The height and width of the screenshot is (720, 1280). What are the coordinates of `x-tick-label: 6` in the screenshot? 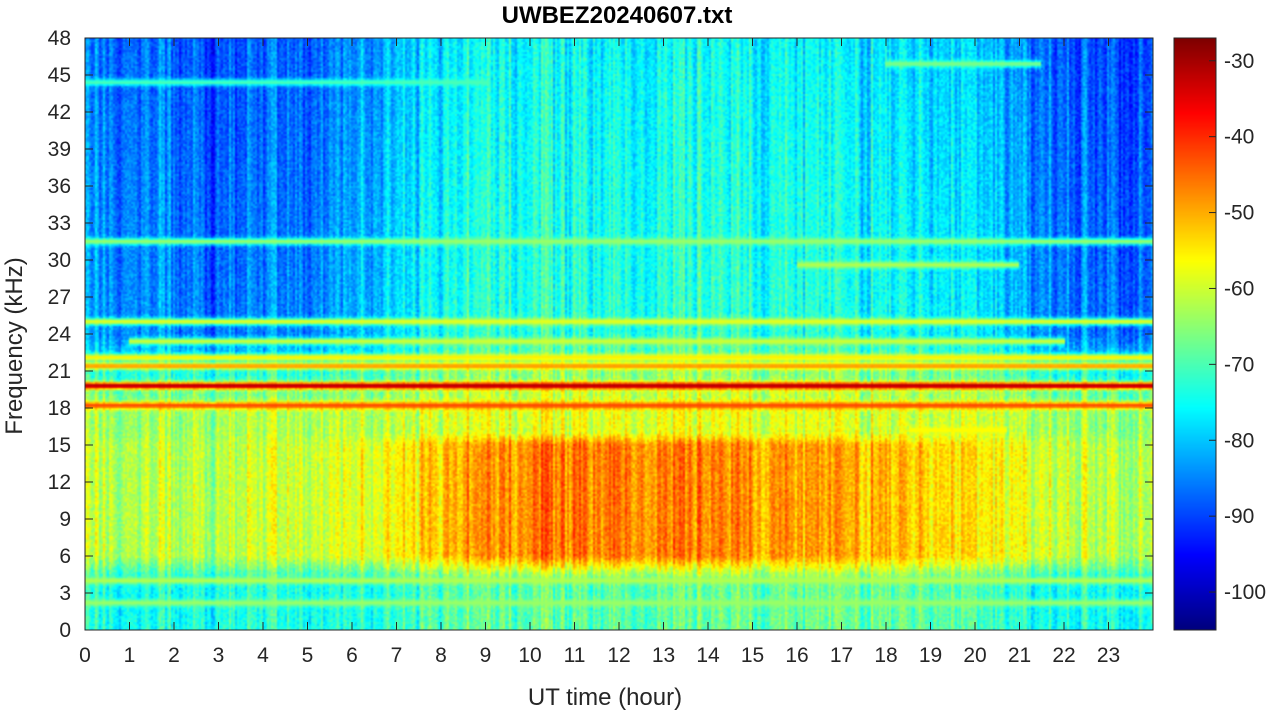 It's located at (352, 655).